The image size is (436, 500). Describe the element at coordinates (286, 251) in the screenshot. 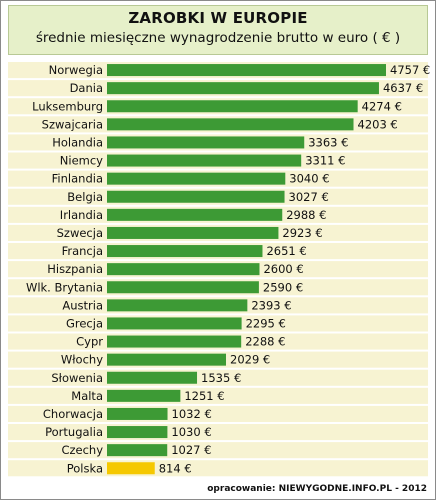

I see `value-label: 2651 €` at that location.